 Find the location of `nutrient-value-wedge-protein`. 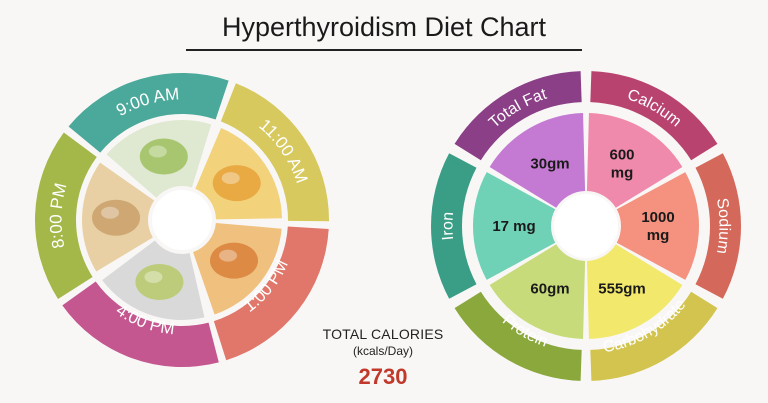

nutrient-value-wedge-protein is located at coordinates (537, 291).